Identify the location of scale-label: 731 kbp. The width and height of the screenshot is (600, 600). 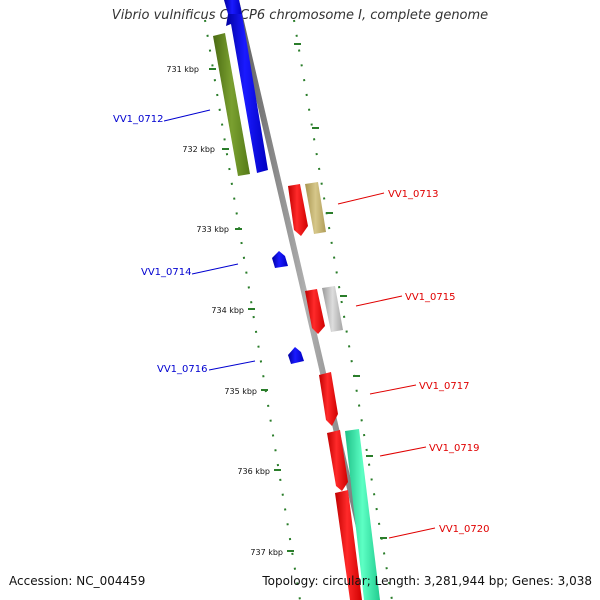
(182, 69).